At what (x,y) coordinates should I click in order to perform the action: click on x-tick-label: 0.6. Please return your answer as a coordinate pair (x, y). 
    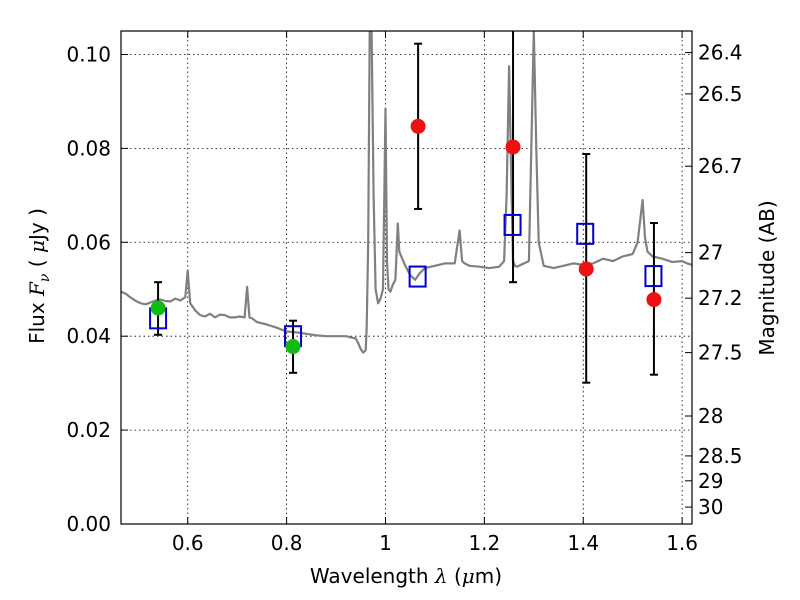
    Looking at the image, I should click on (188, 543).